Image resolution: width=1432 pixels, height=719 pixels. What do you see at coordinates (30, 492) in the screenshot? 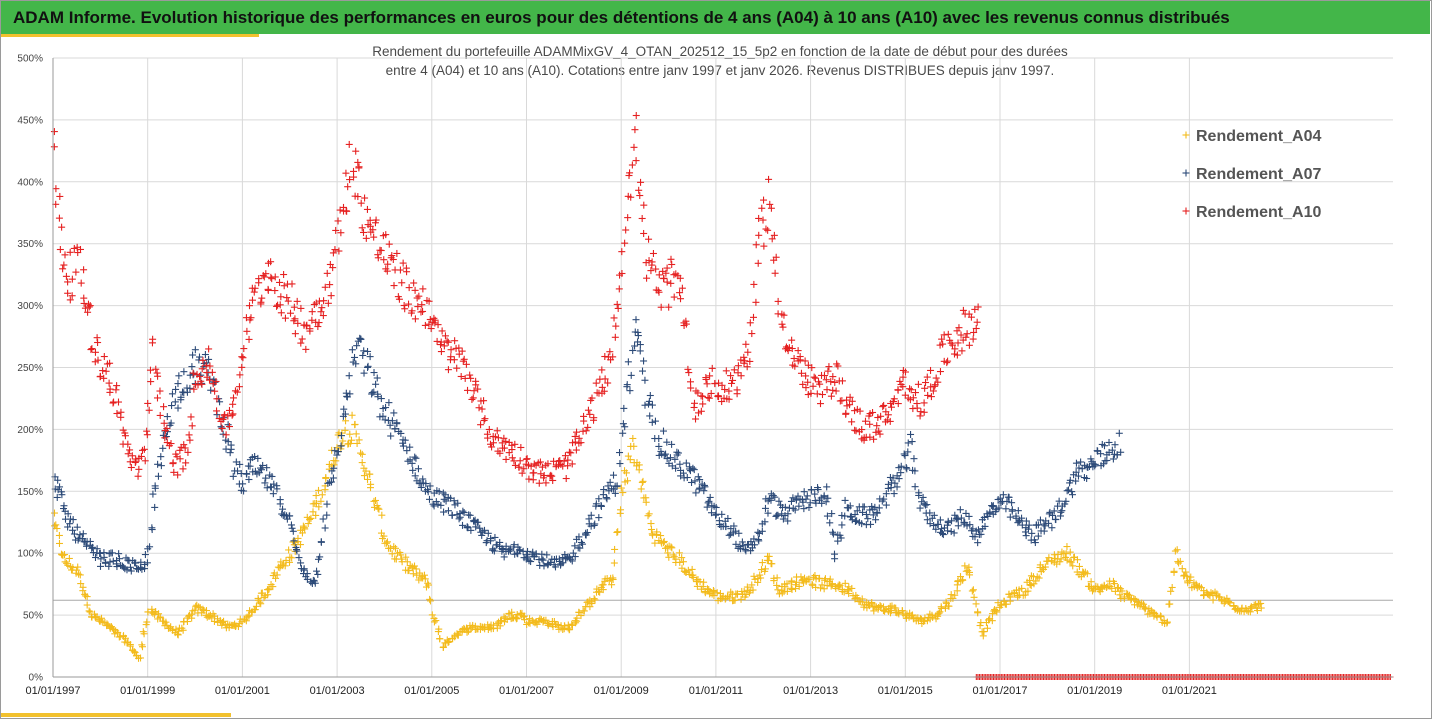
I see `y-tick-label: 150%` at bounding box center [30, 492].